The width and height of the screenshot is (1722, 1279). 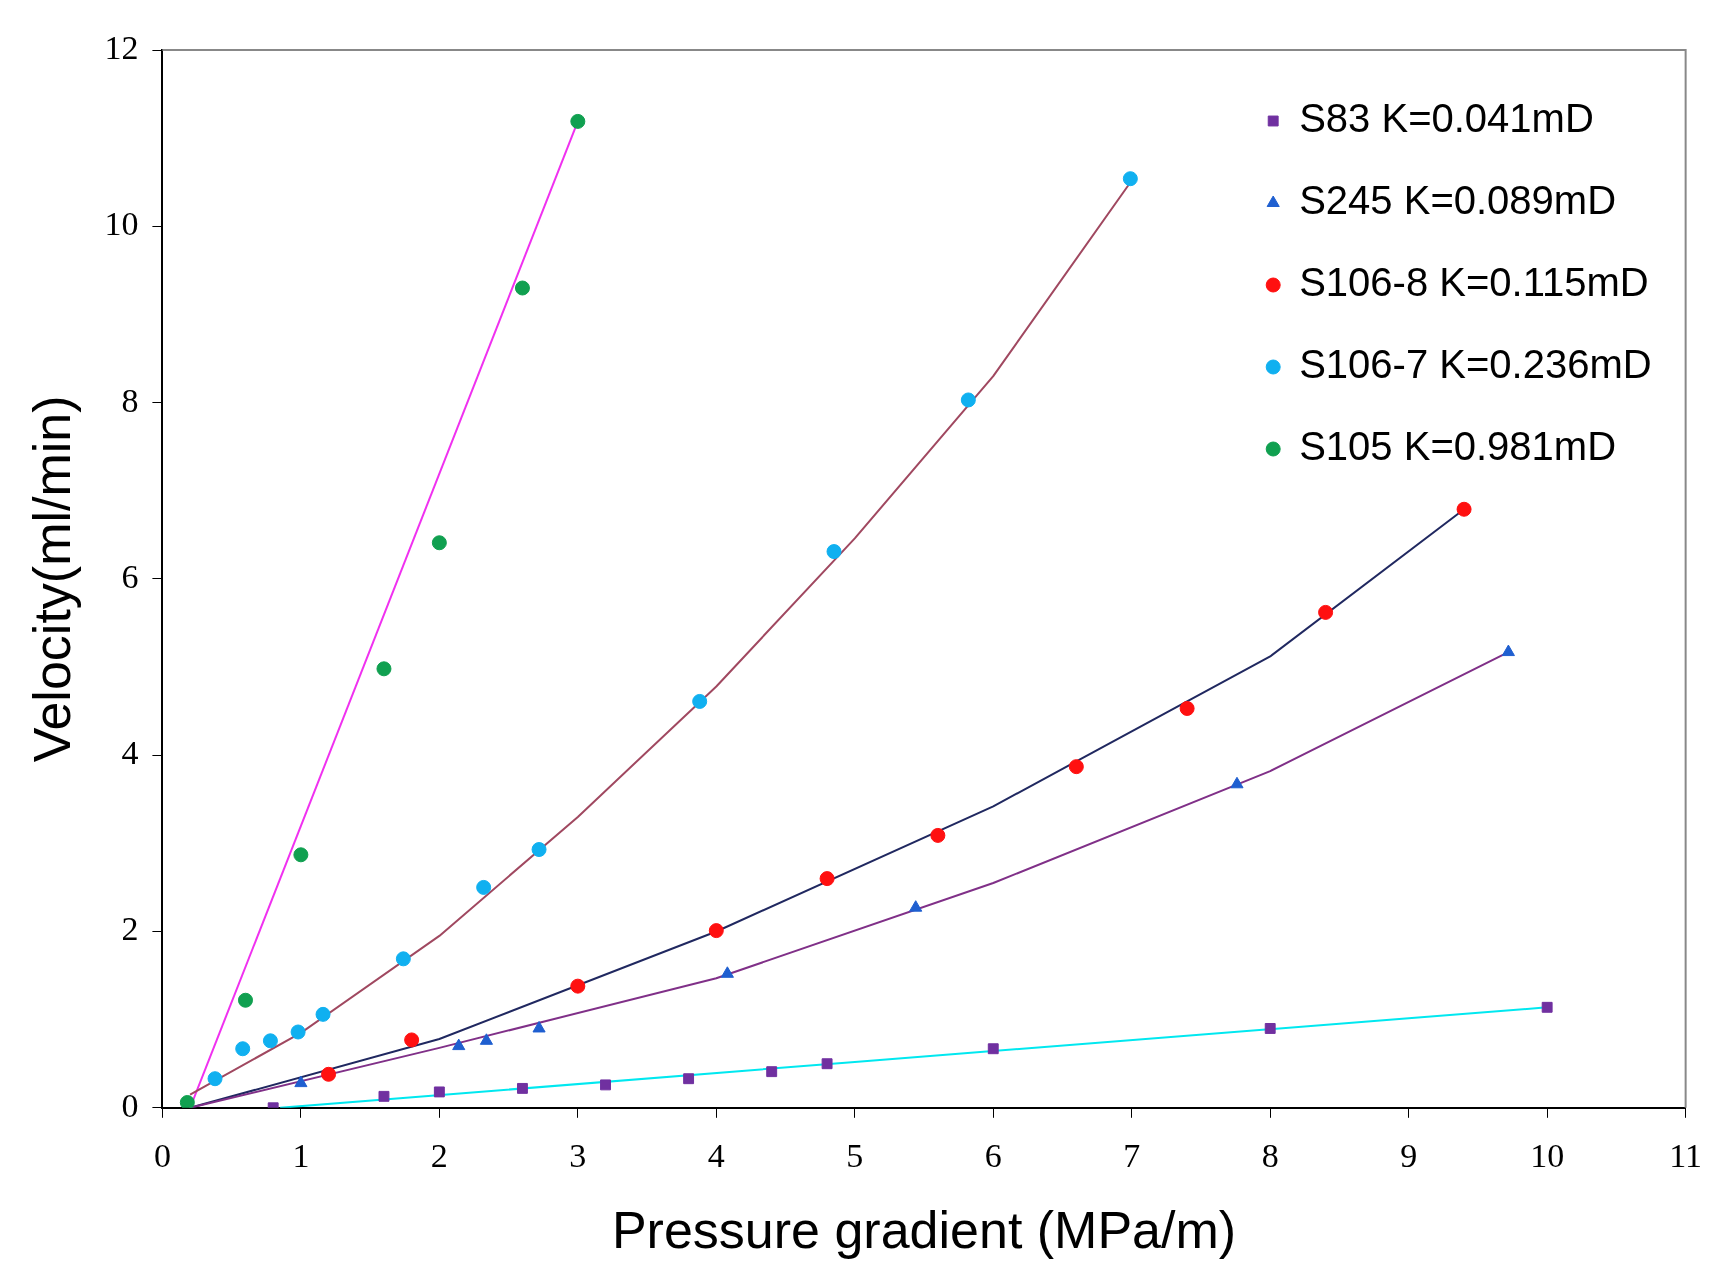 What do you see at coordinates (130, 1105) in the screenshot?
I see `y-tick-label: 0` at bounding box center [130, 1105].